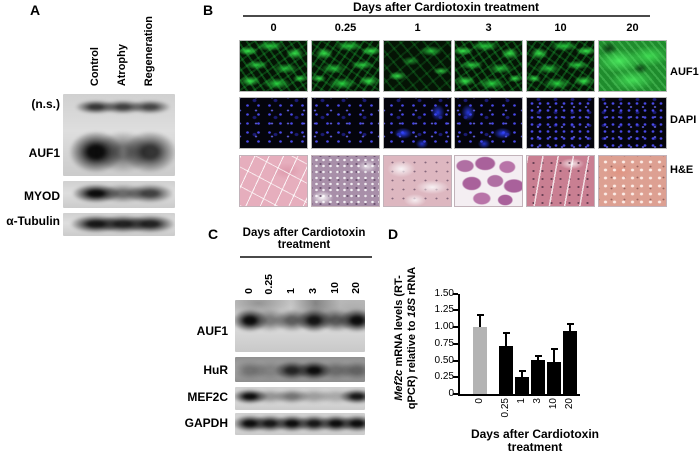 Image resolution: width=700 pixels, height=455 pixels. I want to click on y-tick-label: 0.25, so click(444, 377).